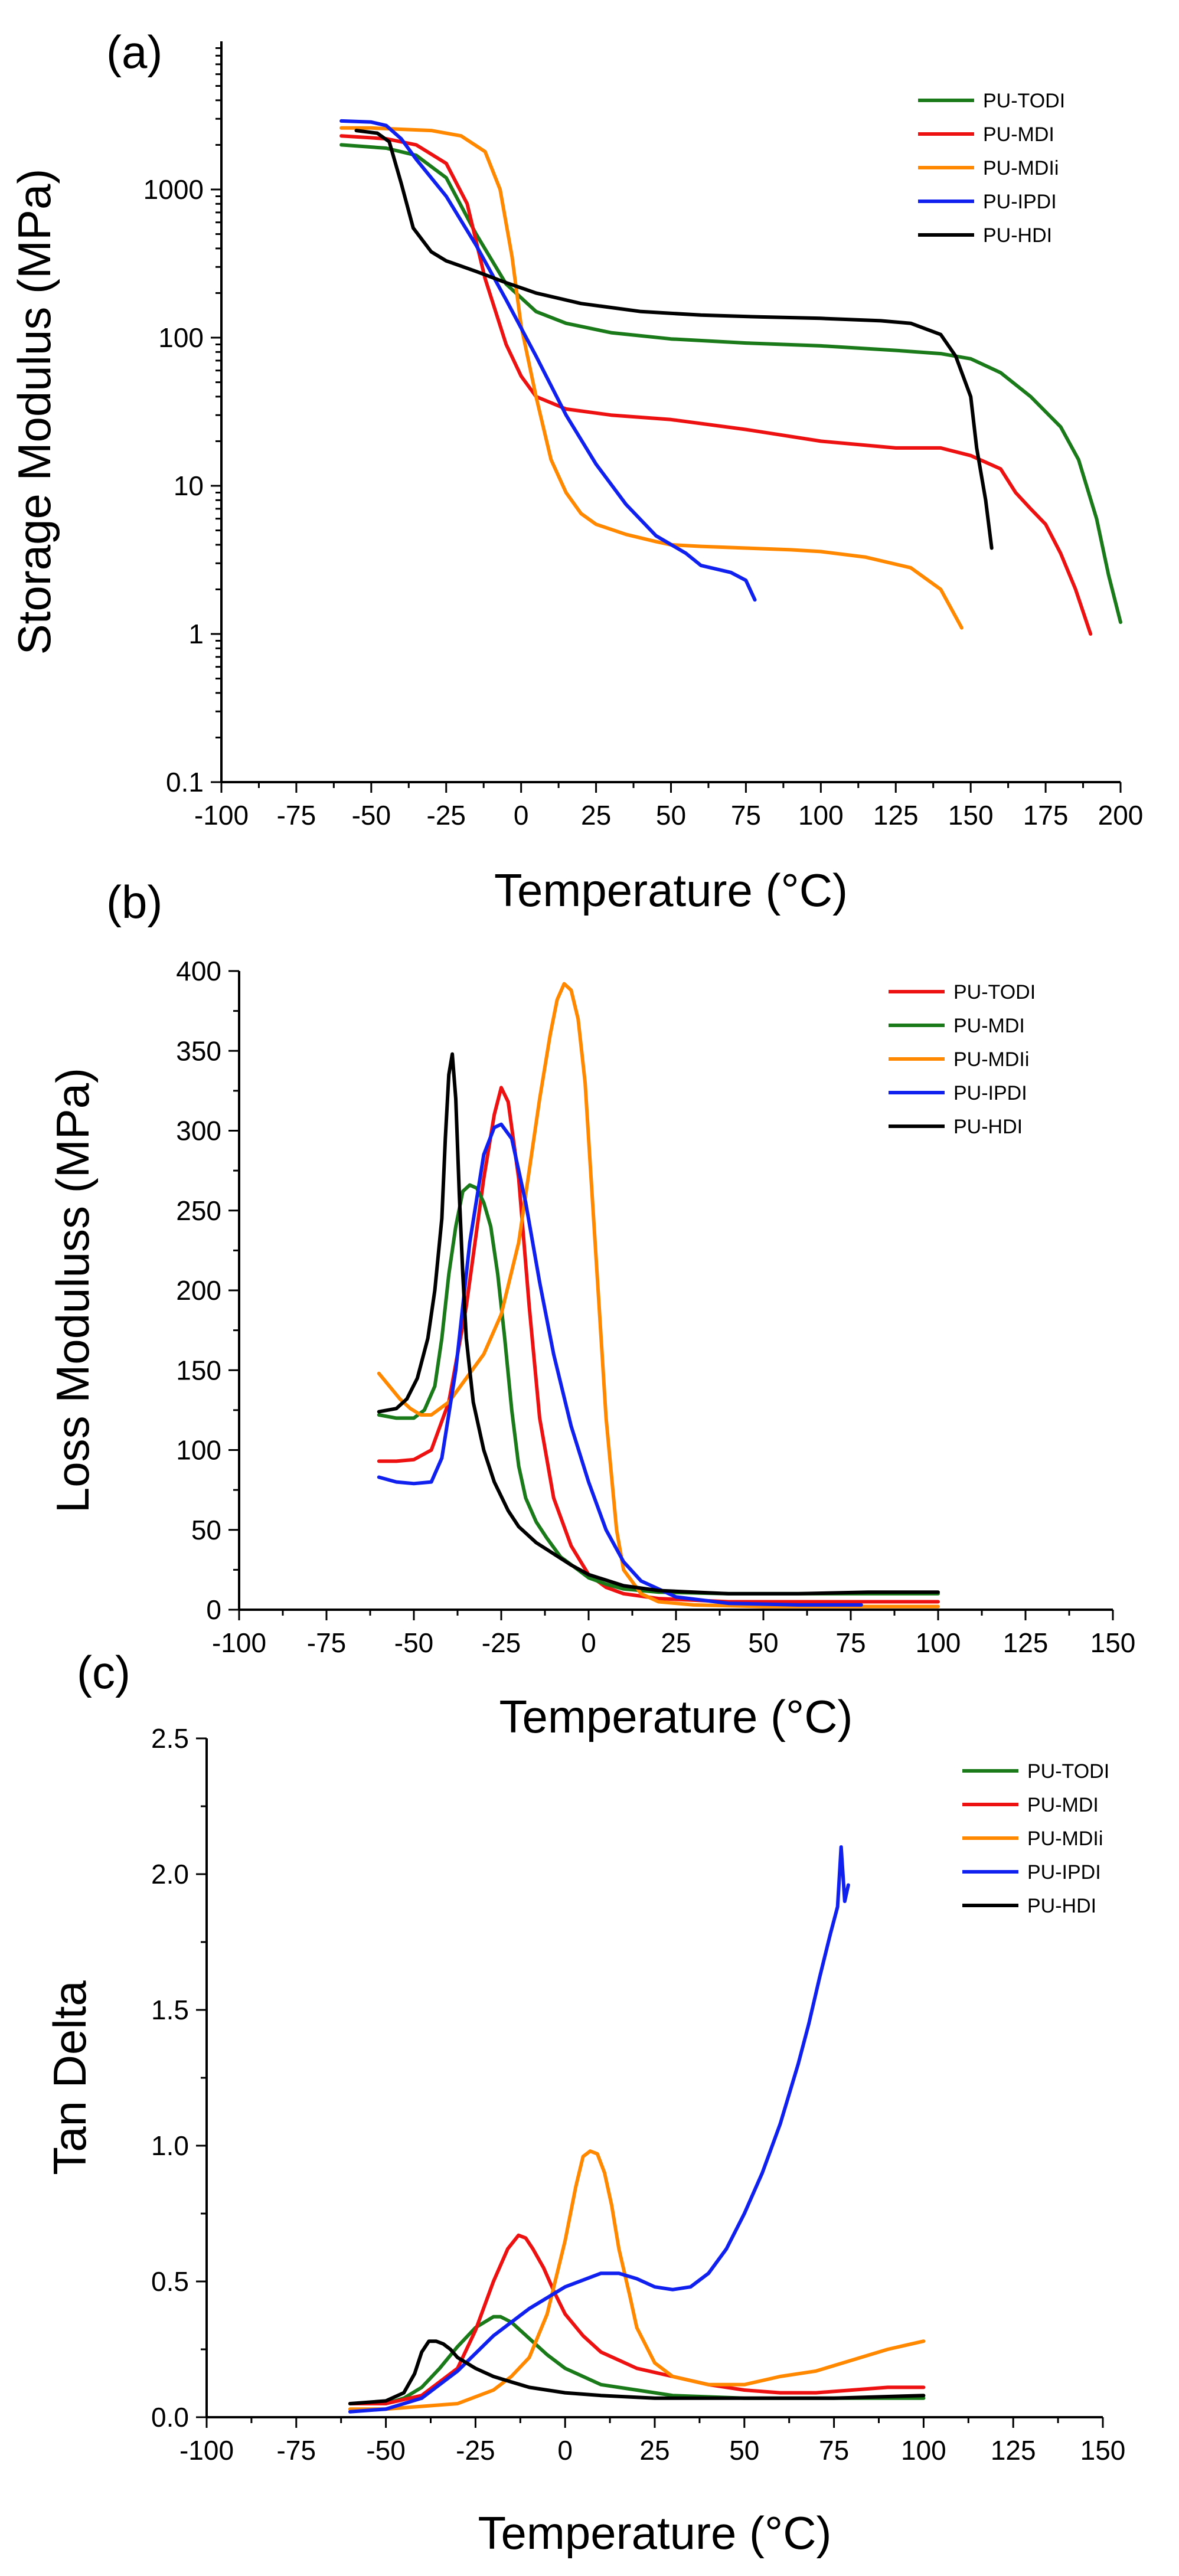 The width and height of the screenshot is (1179, 2576). I want to click on y-tick-label: 10, so click(189, 485).